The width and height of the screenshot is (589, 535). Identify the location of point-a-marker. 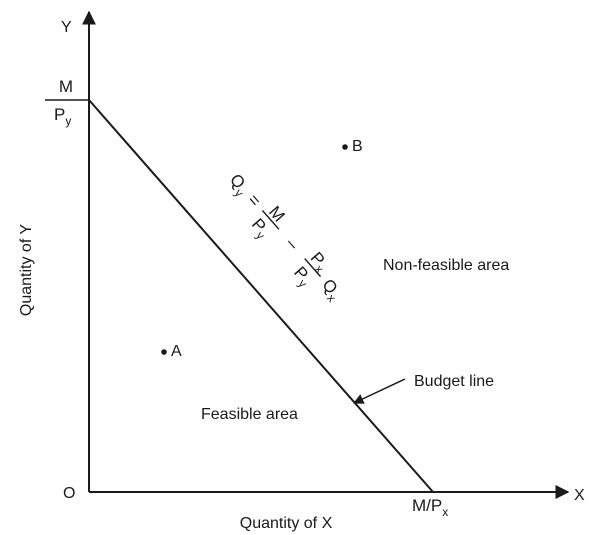
(164, 352).